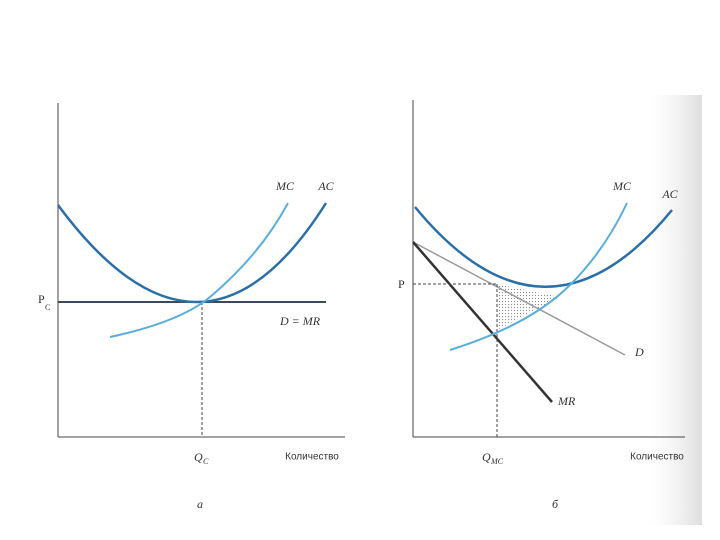  I want to click on quantity-sub: C, so click(206, 461).